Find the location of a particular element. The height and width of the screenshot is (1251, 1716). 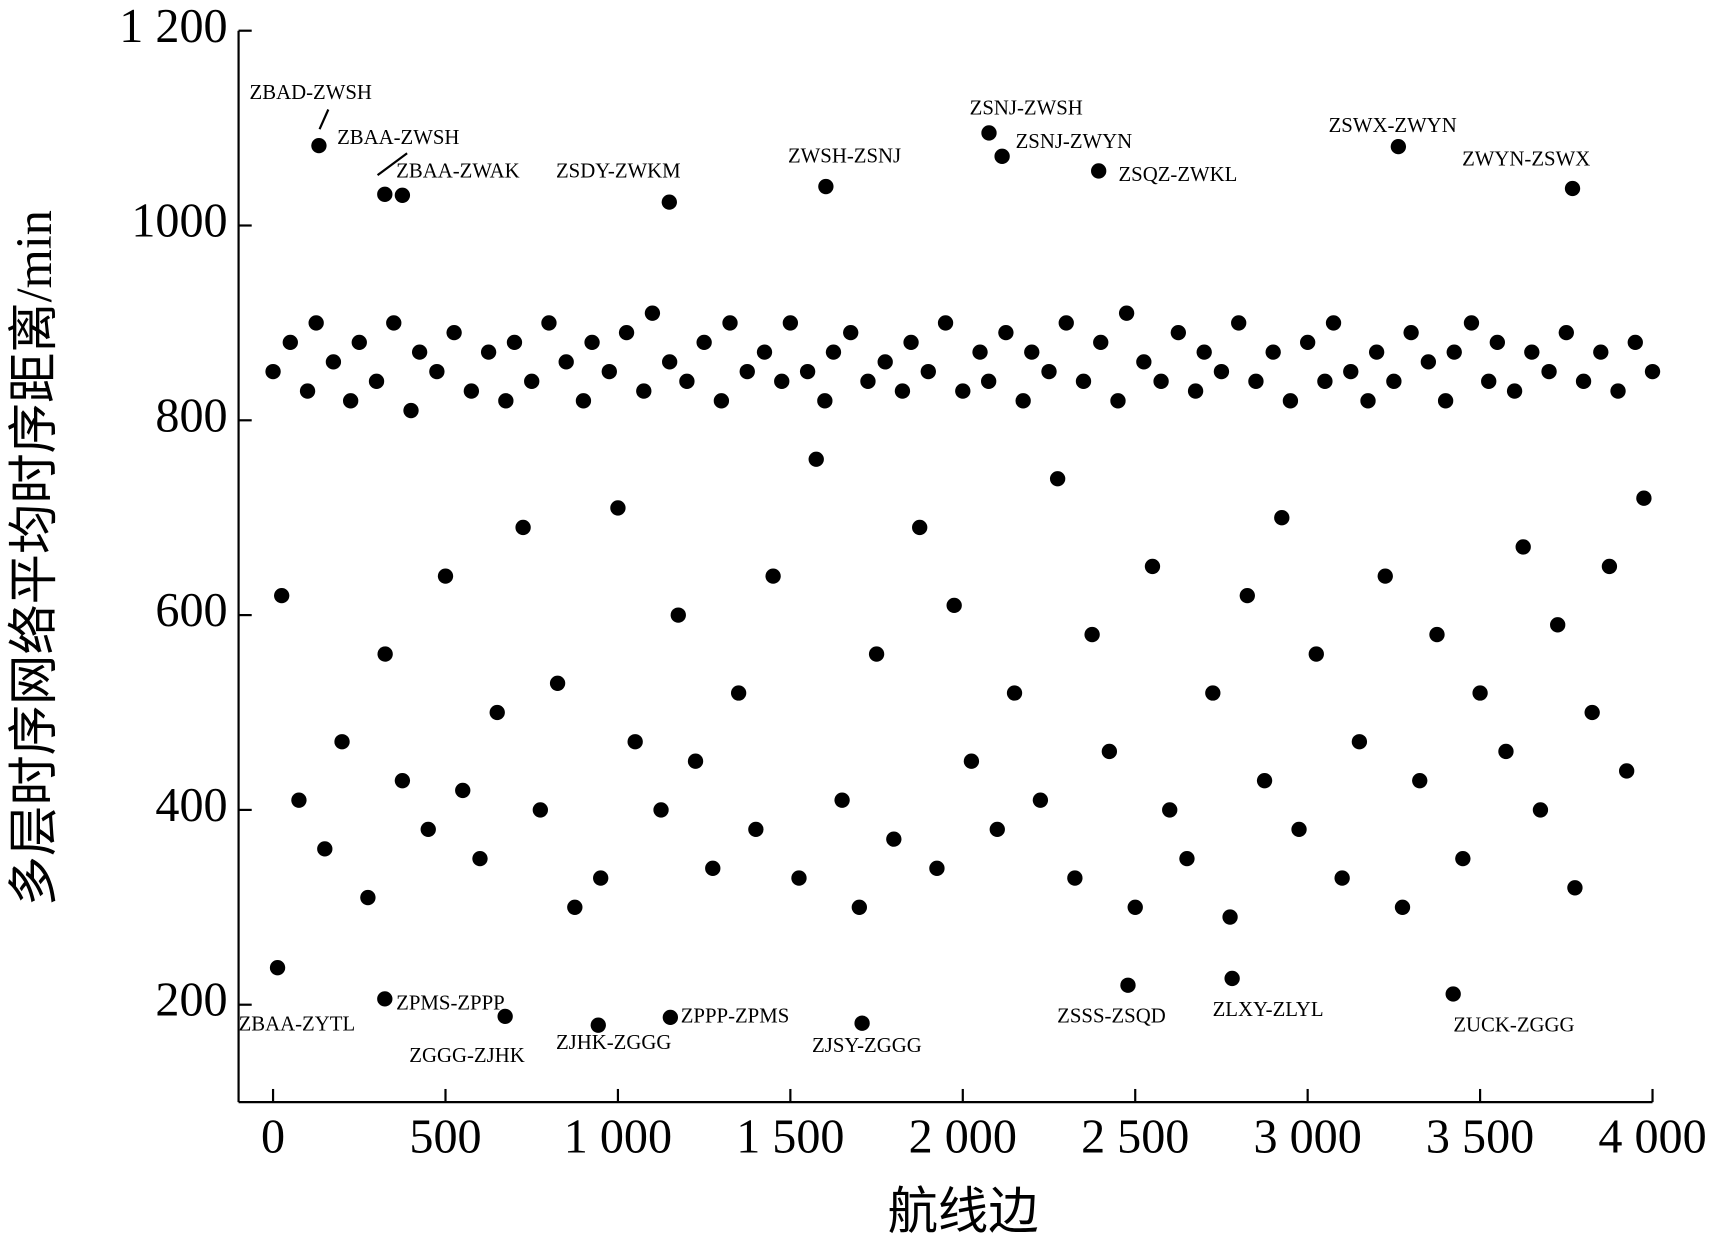

annotation: ZSDY-ZWKM is located at coordinates (618, 171).